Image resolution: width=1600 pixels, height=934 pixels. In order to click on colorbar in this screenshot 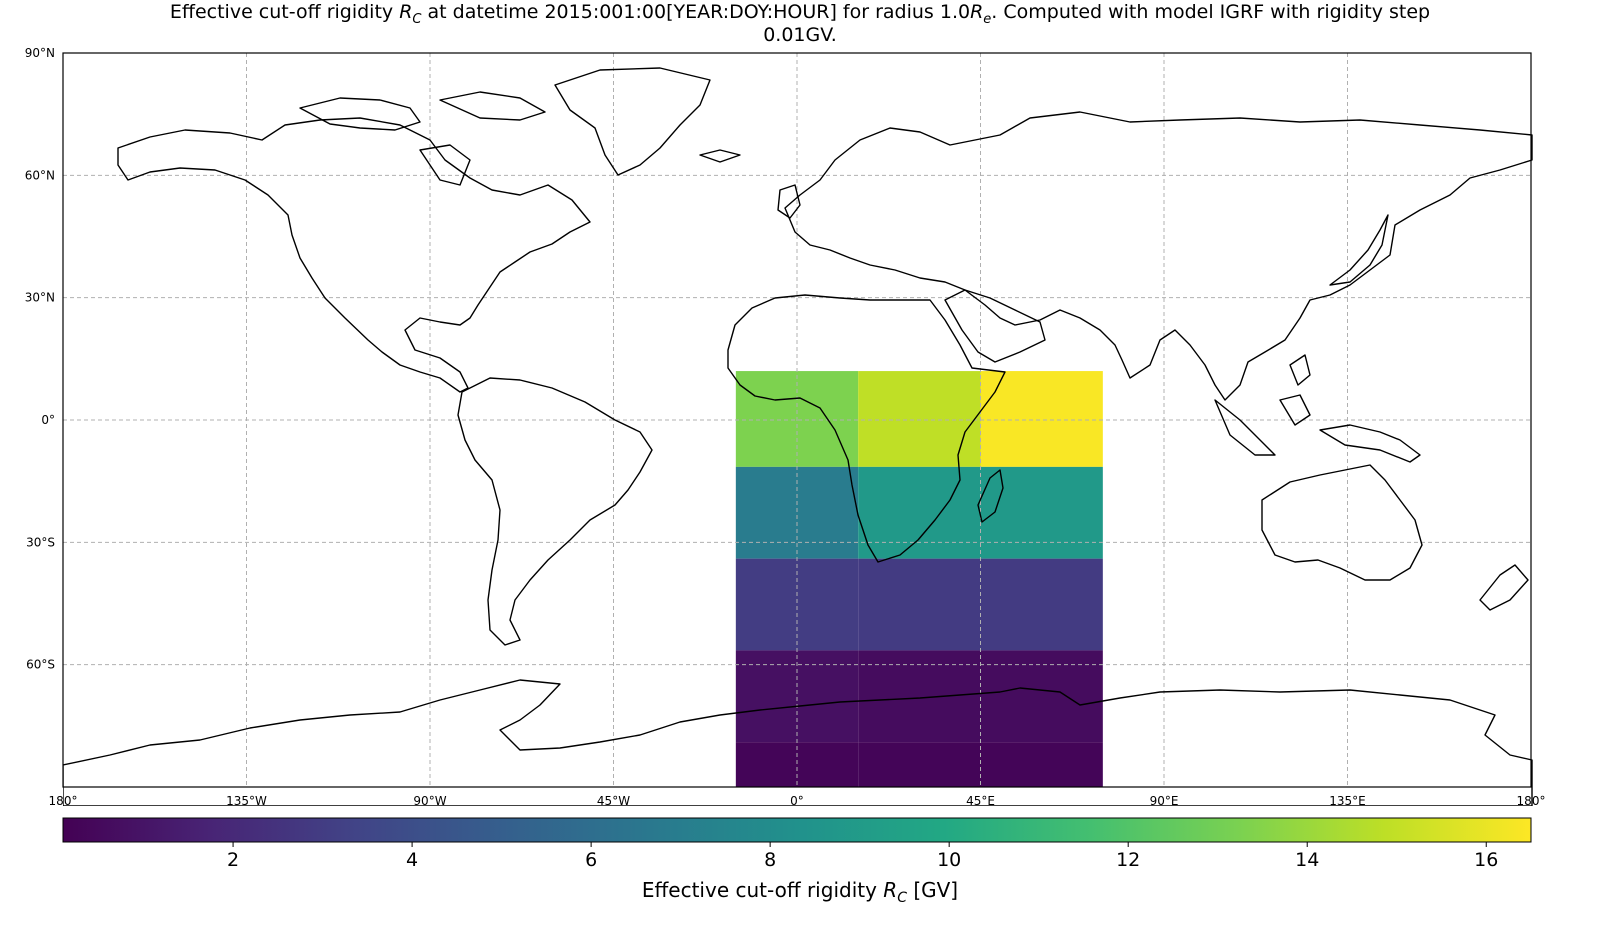, I will do `click(797, 830)`.